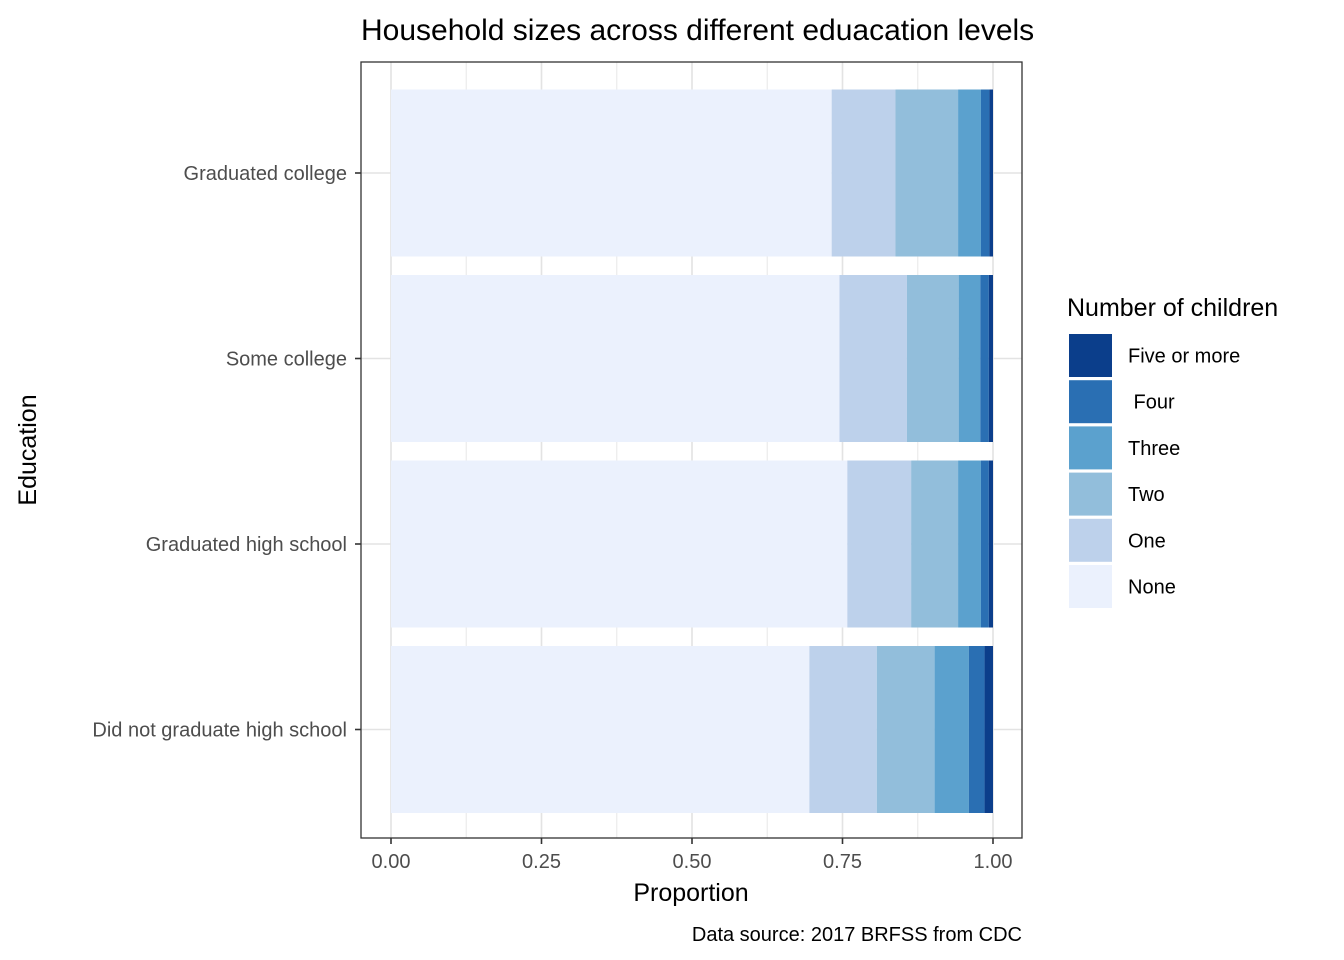 Image resolution: width=1344 pixels, height=960 pixels. Describe the element at coordinates (1172, 308) in the screenshot. I see `legend-title: Number of children` at that location.